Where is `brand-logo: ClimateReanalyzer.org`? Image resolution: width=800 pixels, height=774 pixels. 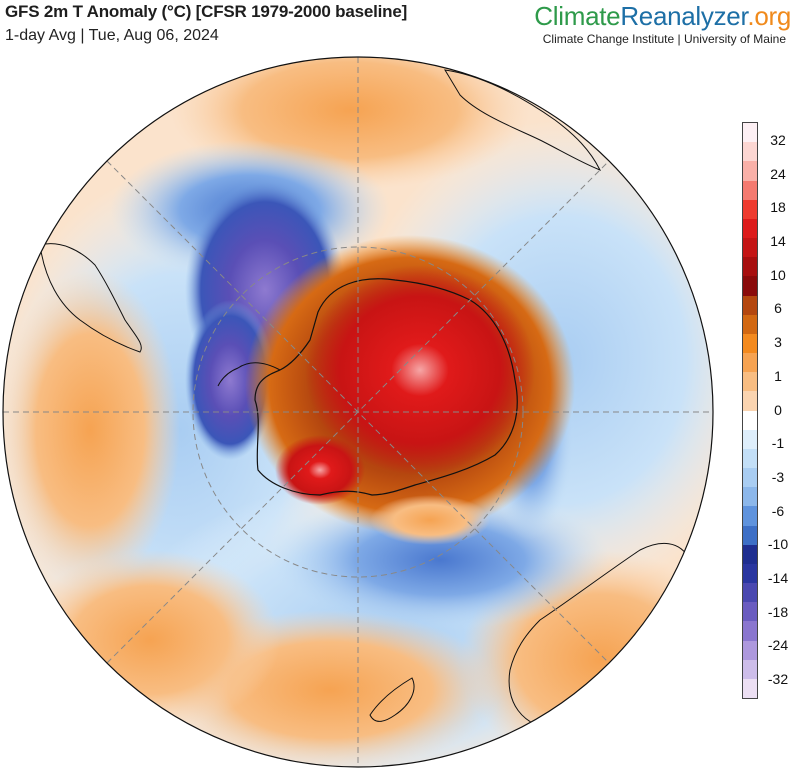 brand-logo: ClimateReanalyzer.org is located at coordinates (662, 16).